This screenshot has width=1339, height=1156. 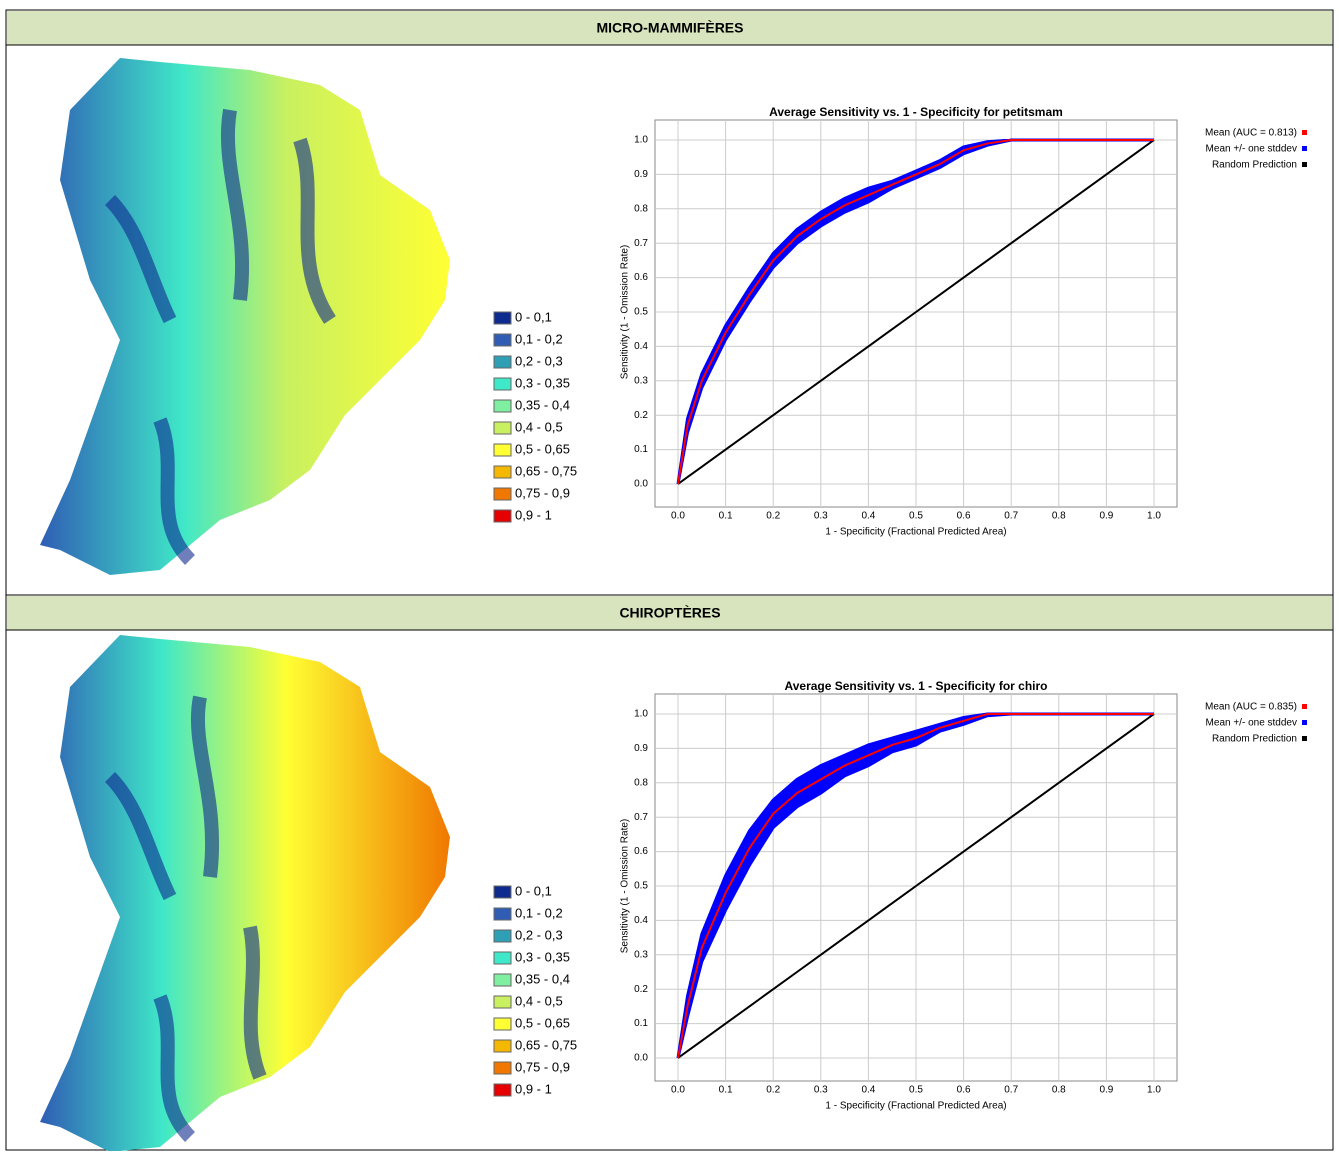 What do you see at coordinates (1251, 723) in the screenshot?
I see `legend-label: Mean +/- one stddev` at bounding box center [1251, 723].